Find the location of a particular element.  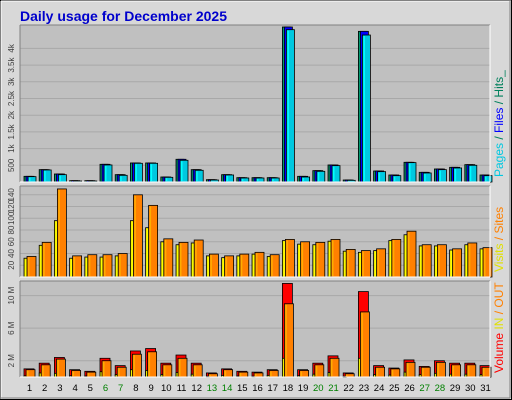

day-label-8: 8 is located at coordinates (135, 388).